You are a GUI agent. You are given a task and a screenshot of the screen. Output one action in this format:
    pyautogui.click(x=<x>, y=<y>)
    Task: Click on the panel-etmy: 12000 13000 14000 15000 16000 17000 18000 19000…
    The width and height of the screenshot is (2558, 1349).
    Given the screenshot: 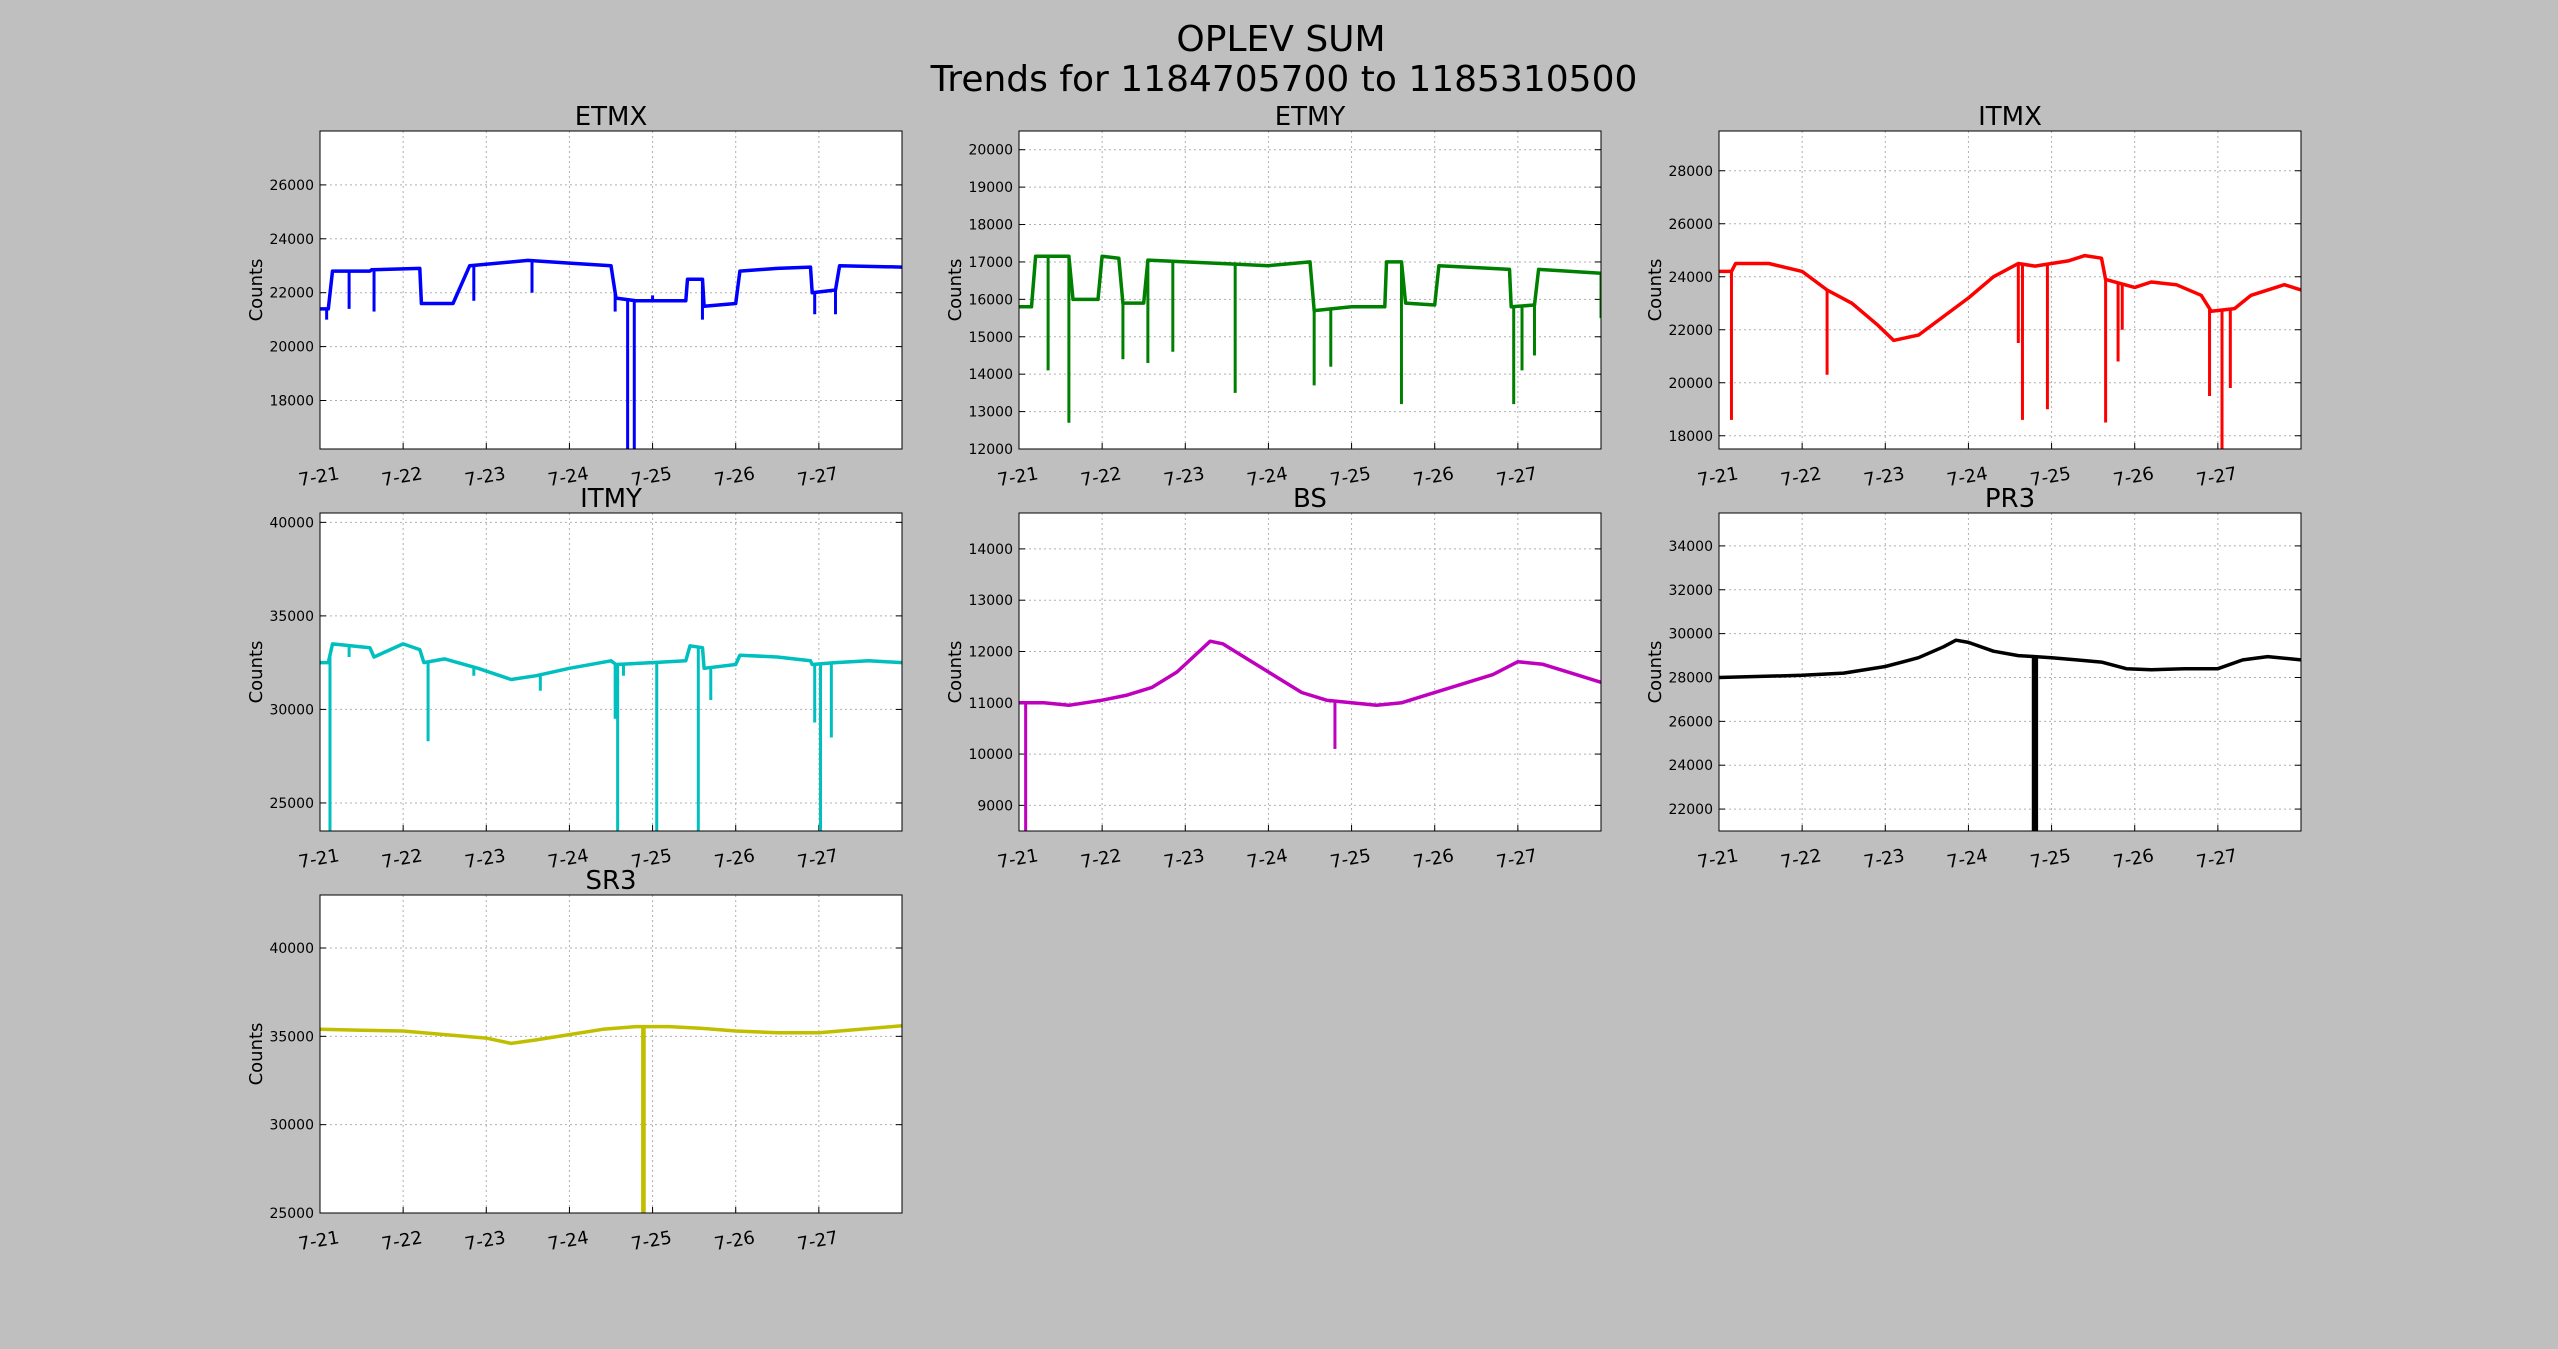 What is the action you would take?
    pyautogui.click(x=1273, y=296)
    